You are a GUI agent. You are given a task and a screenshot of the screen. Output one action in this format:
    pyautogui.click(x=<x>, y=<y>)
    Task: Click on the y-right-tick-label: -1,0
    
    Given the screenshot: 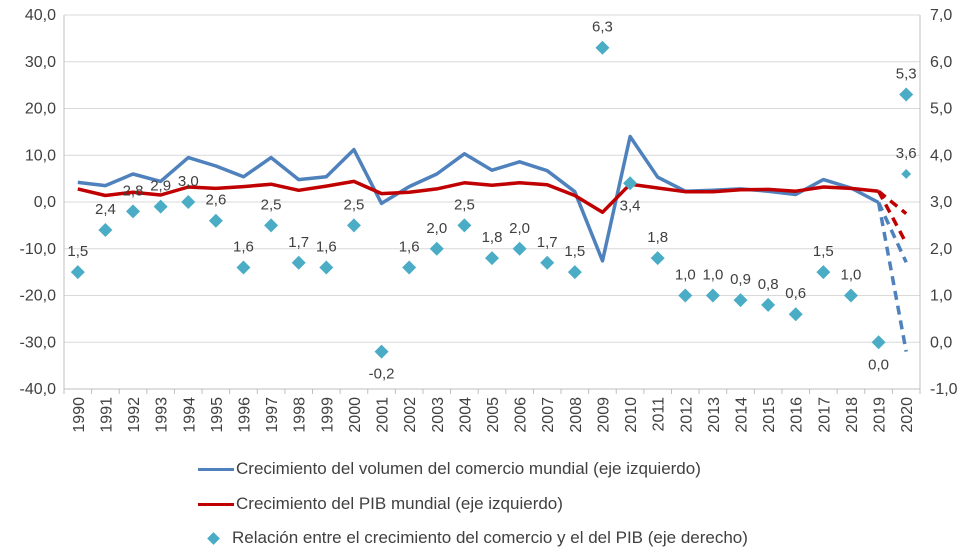 What is the action you would take?
    pyautogui.click(x=944, y=389)
    